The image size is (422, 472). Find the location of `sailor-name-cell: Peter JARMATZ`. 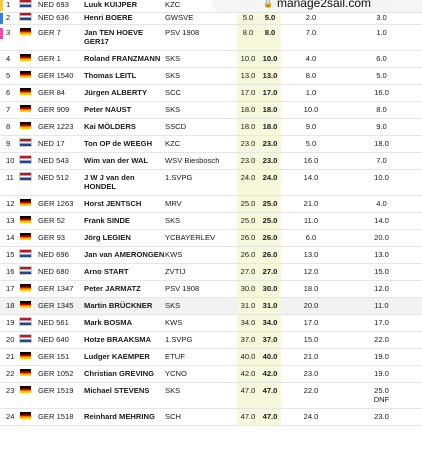

sailor-name-cell: Peter JARMATZ is located at coordinates (124, 289).